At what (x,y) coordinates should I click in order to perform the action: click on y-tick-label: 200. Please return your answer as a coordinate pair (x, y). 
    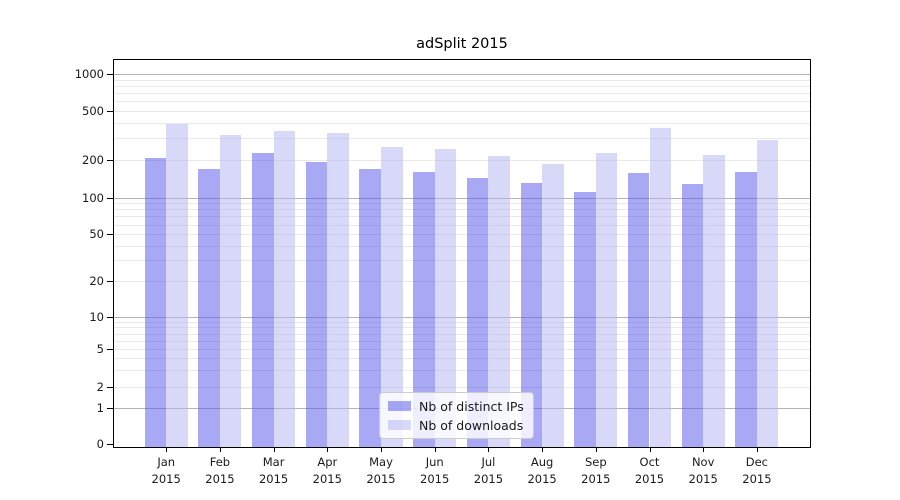
    Looking at the image, I should click on (93, 160).